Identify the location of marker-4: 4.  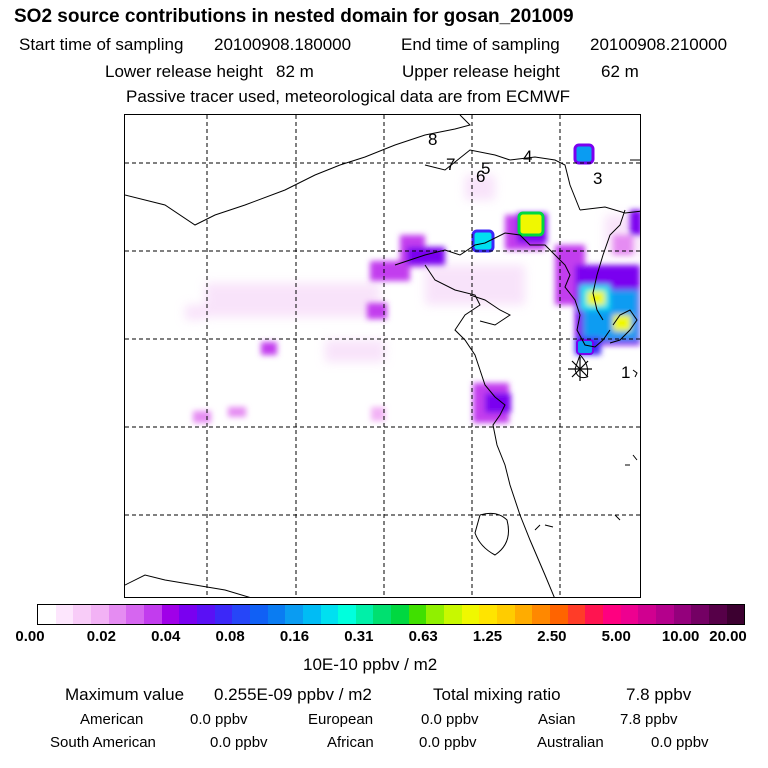
(528, 156).